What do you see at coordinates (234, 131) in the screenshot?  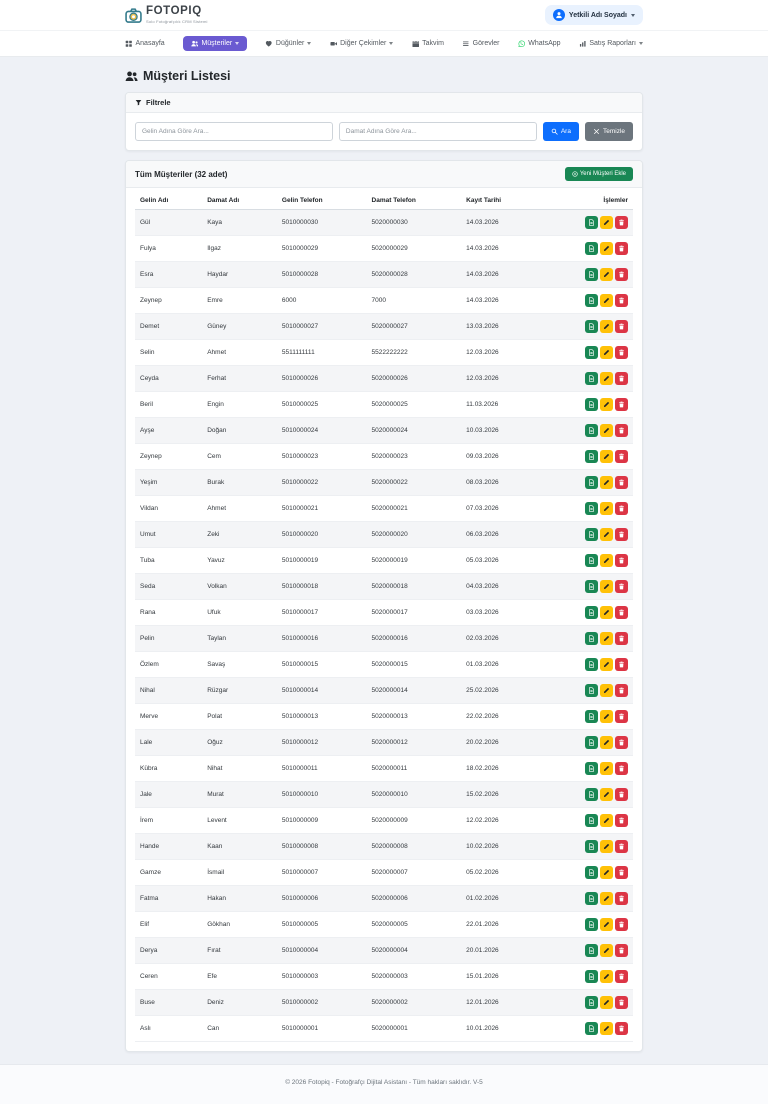 I see `bride-name-search-input` at bounding box center [234, 131].